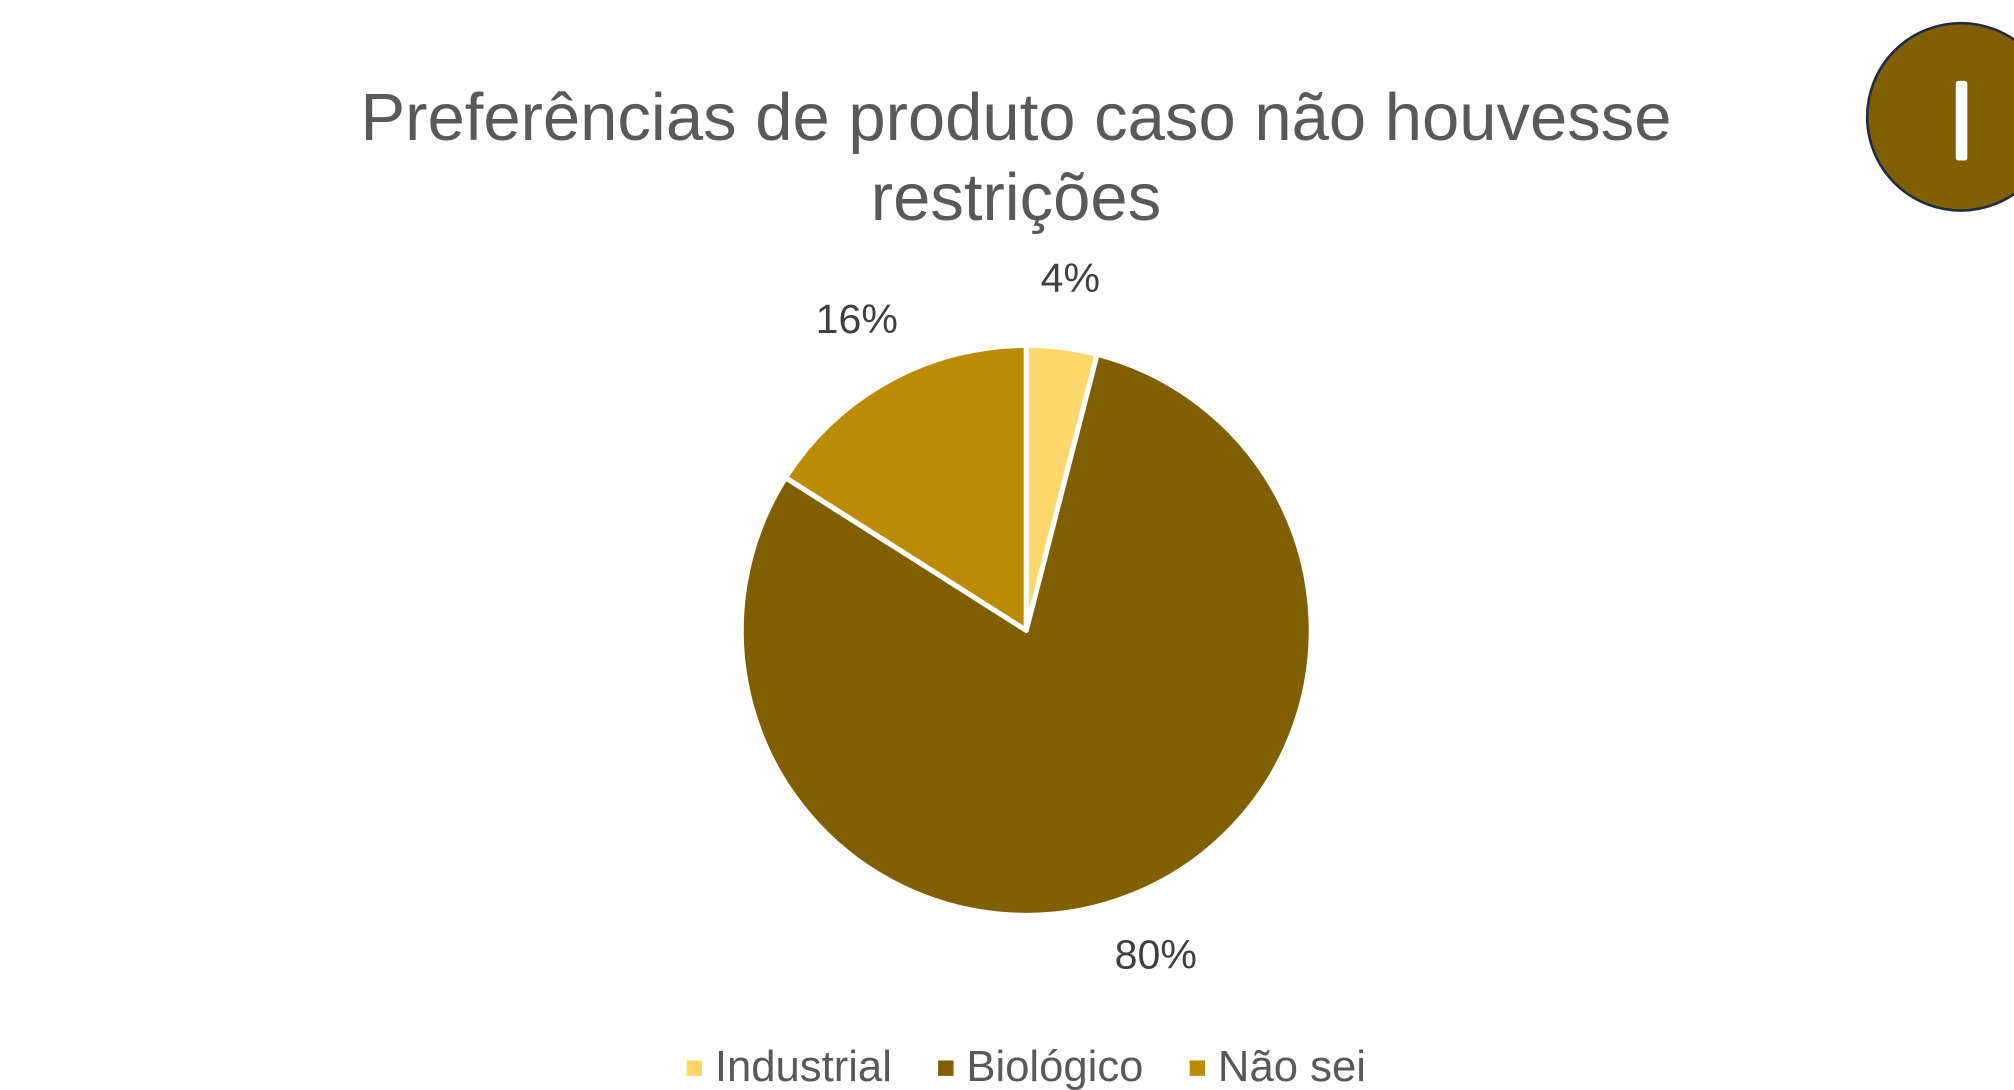 Image resolution: width=2014 pixels, height=1090 pixels. I want to click on data-label: 4%, so click(1070, 278).